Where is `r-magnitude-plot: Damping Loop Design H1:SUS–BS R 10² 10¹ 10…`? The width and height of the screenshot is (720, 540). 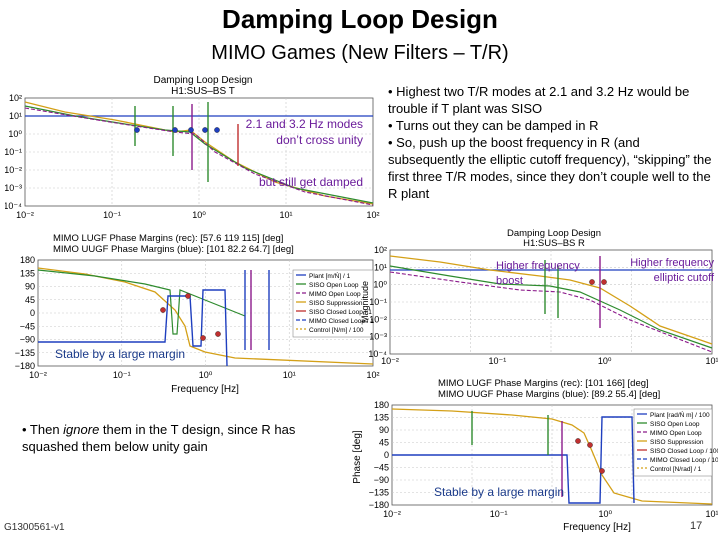
r-magnitude-plot: Damping Loop Design H1:SUS–BS R 10² 10¹ 10… is located at coordinates (539, 297).